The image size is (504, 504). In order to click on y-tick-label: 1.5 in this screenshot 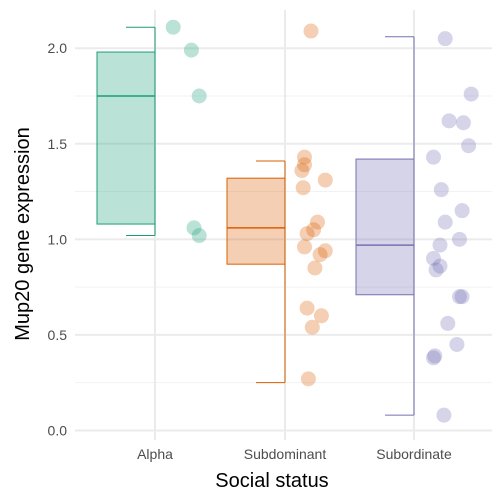, I will do `click(58, 144)`.